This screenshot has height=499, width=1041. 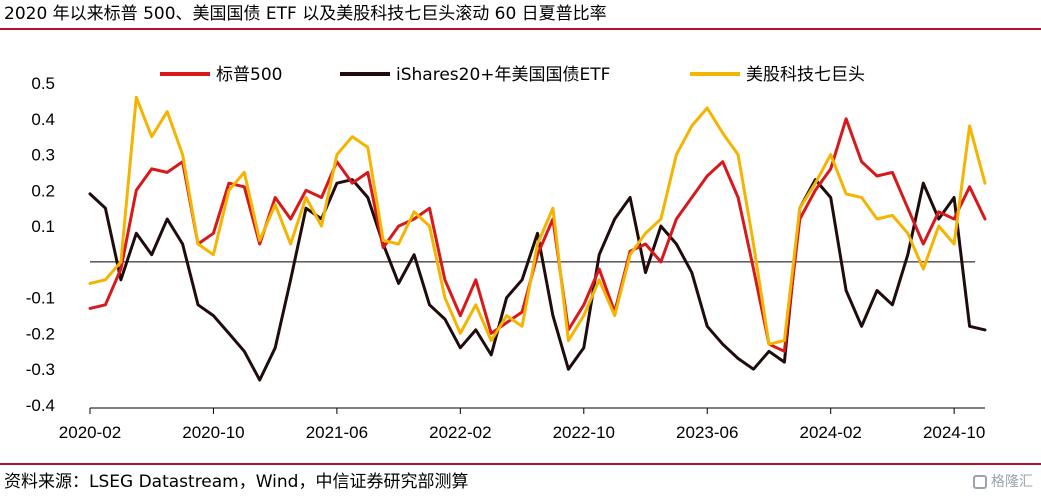 I want to click on y-tick-label: 0.4, so click(x=43, y=119).